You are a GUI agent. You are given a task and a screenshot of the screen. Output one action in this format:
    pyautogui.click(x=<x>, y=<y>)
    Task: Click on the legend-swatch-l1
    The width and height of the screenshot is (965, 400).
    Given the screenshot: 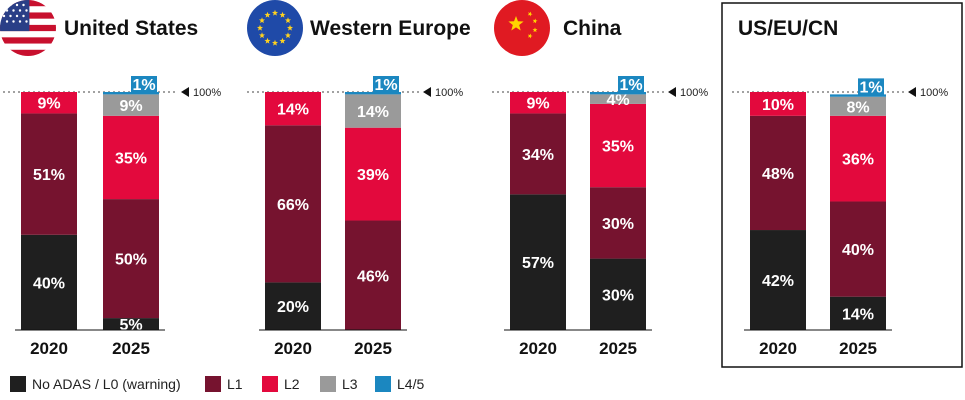 What is the action you would take?
    pyautogui.click(x=213, y=384)
    